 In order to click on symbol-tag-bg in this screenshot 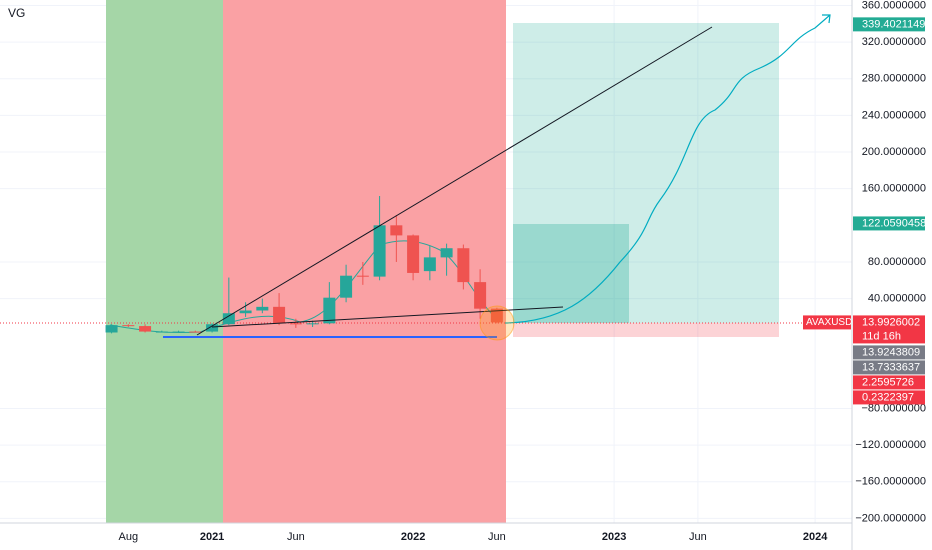, I will do `click(827, 322)`.